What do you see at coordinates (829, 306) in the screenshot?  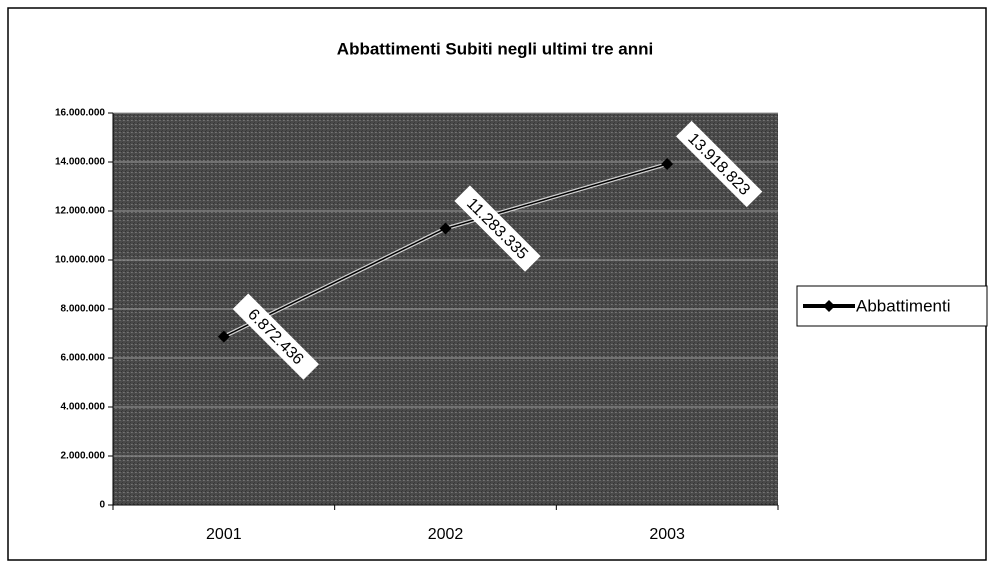 I see `legend-marker` at bounding box center [829, 306].